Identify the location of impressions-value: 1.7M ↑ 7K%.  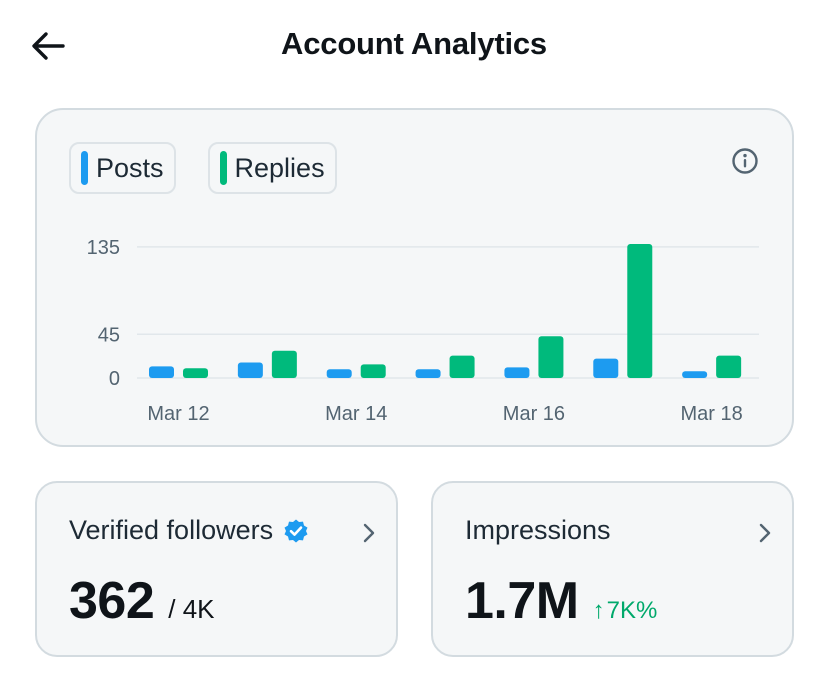
(561, 601).